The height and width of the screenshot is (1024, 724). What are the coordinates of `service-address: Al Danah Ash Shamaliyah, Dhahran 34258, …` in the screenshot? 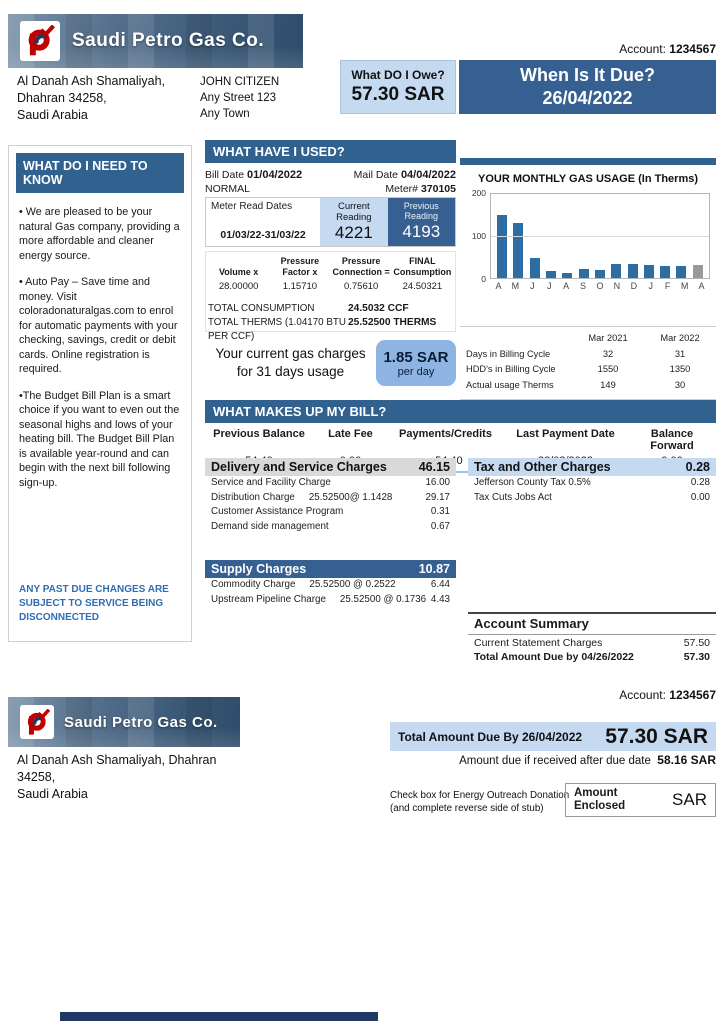 It's located at (91, 98).